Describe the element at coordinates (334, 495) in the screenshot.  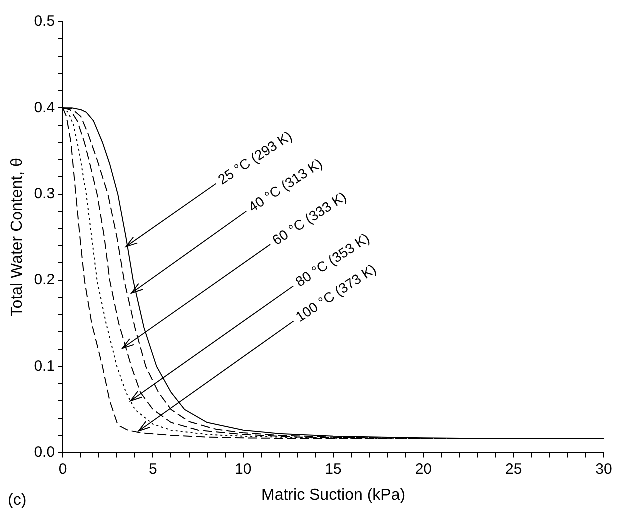
I see `x-axis-title: Matric Suction (kPa)` at that location.